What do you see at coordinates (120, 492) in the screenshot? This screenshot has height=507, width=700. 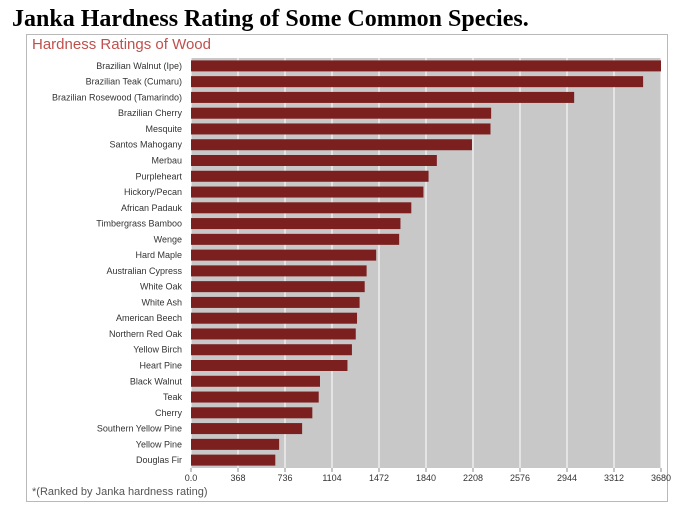 I see `chart-footnote: *(Ranked by Janka hardness rating)` at bounding box center [120, 492].